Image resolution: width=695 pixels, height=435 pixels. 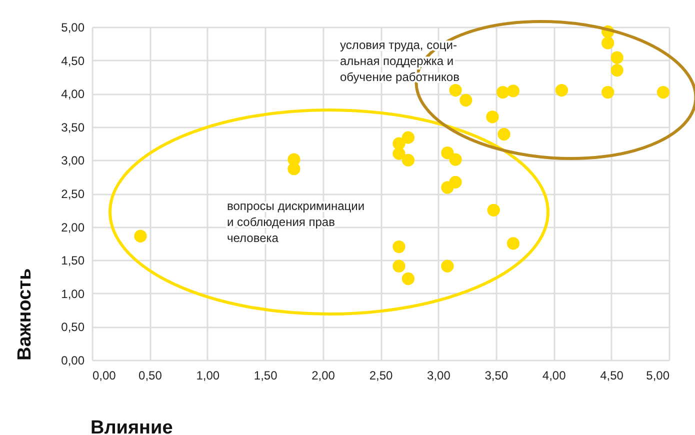 What do you see at coordinates (658, 375) in the screenshot?
I see `x-tick-label: 5,00` at bounding box center [658, 375].